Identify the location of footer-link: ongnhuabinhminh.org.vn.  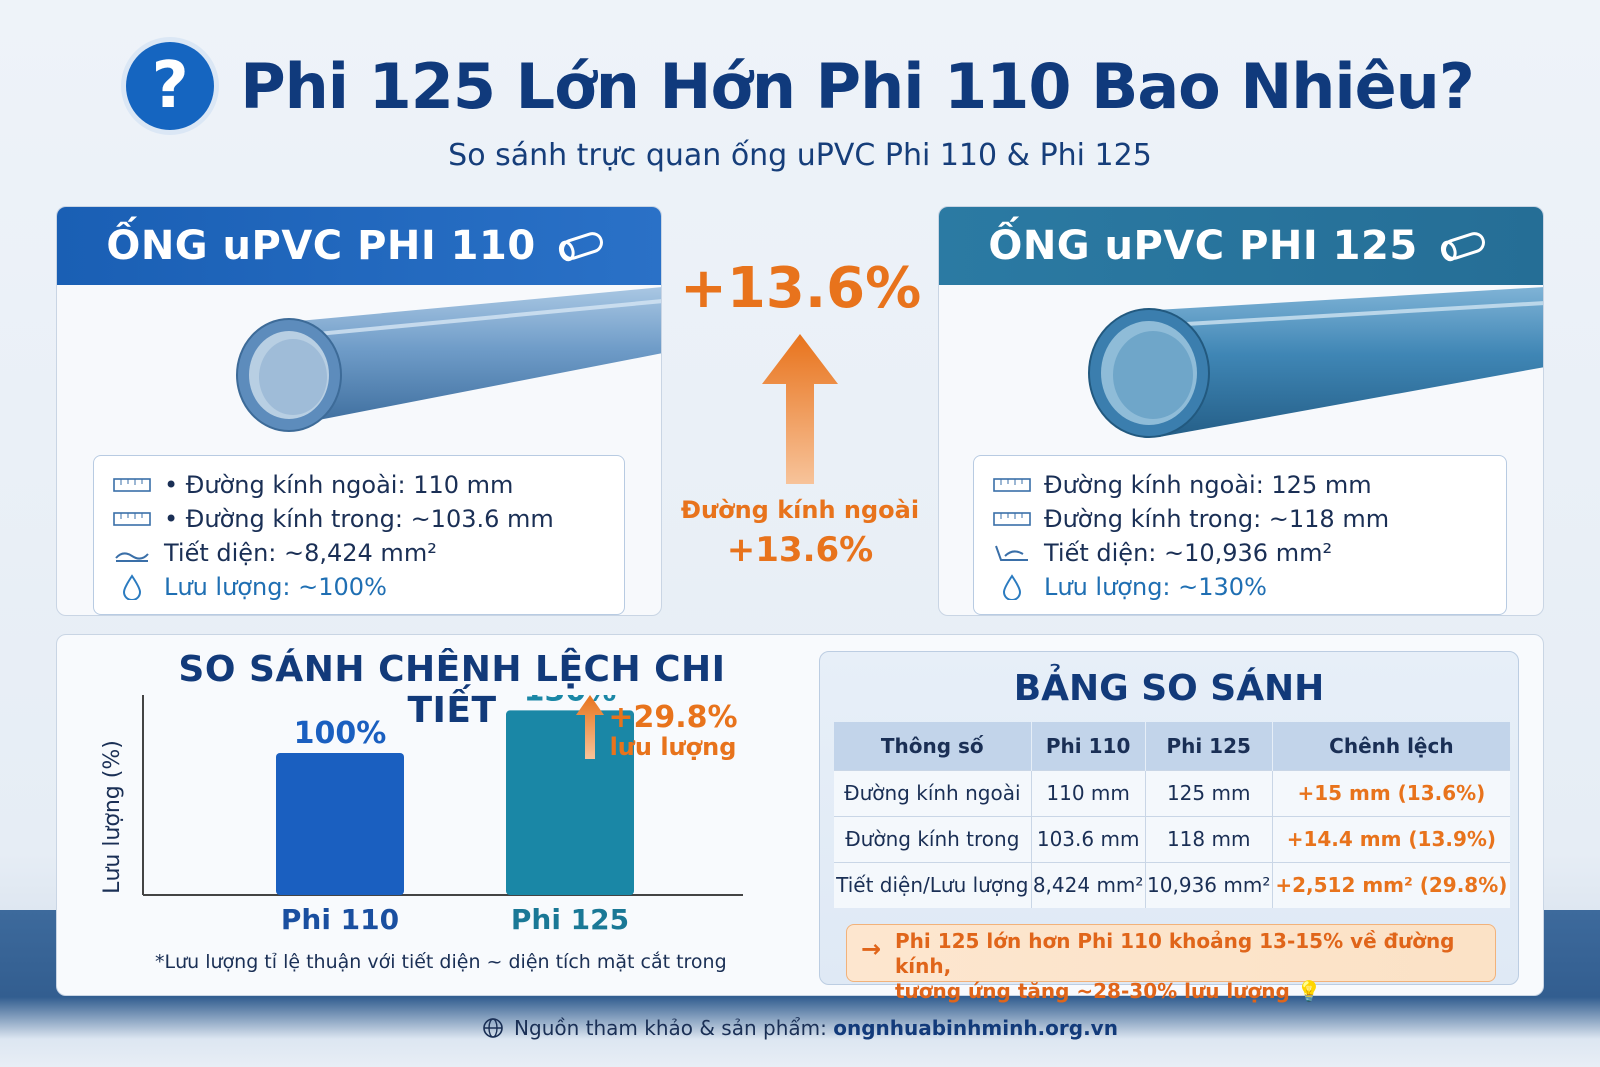
(975, 1028).